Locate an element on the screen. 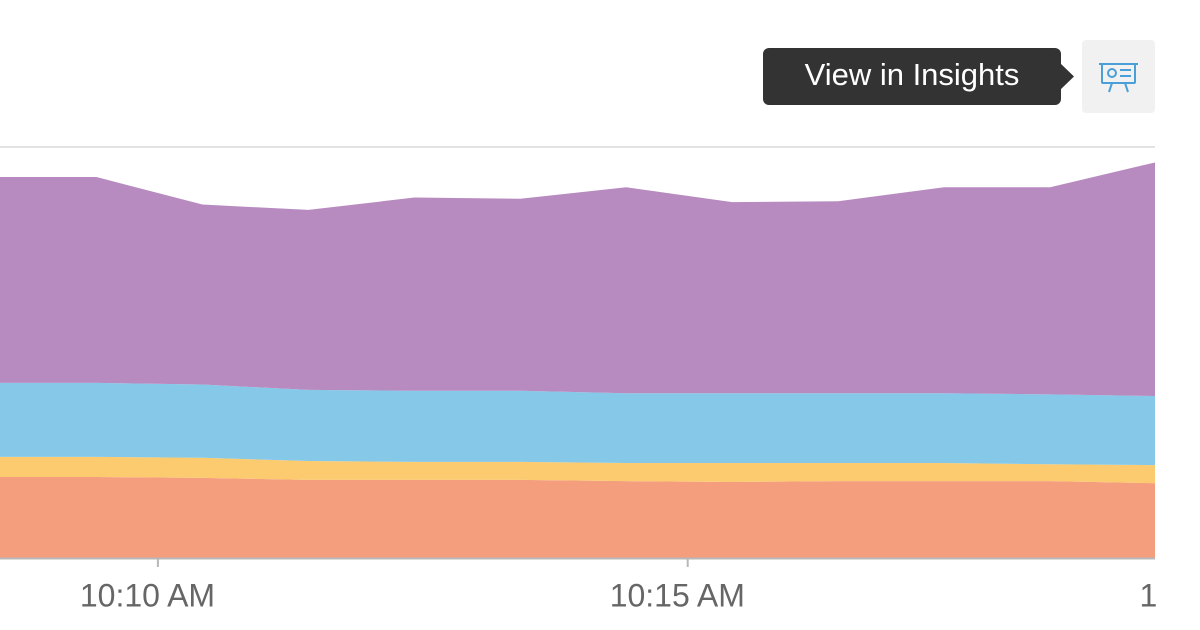 This screenshot has height=630, width=1200. tooltip-text: View in Insights is located at coordinates (912, 74).